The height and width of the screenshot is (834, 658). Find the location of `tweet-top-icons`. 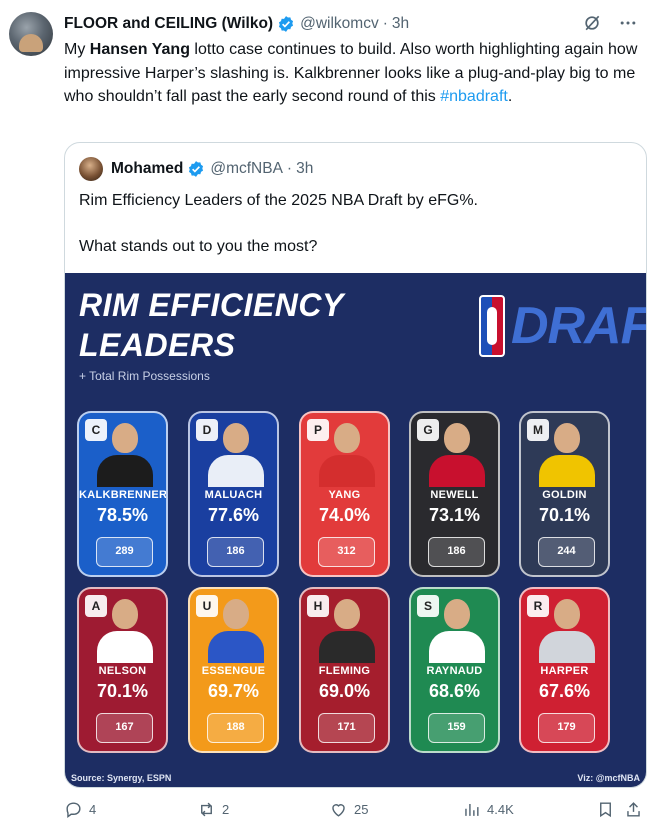

tweet-top-icons is located at coordinates (610, 23).